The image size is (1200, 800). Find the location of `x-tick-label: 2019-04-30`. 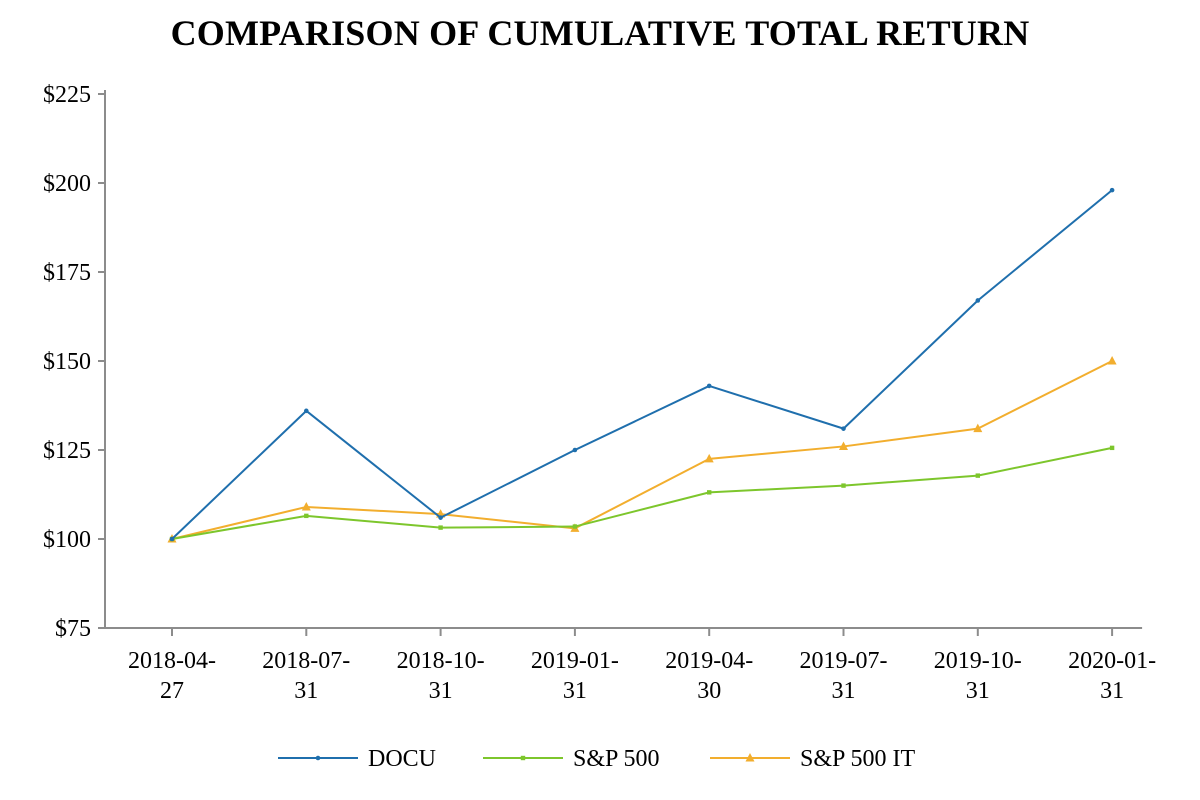

x-tick-label: 2019-04-30 is located at coordinates (709, 676).